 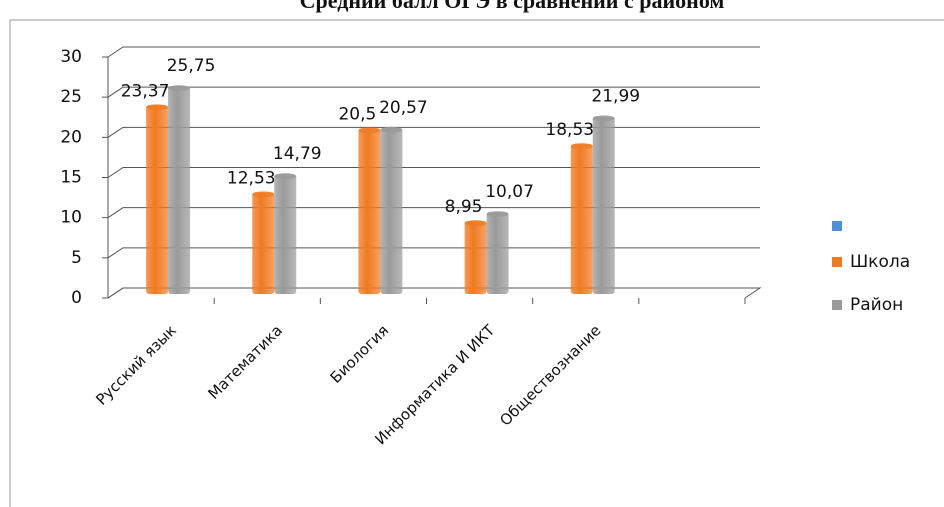 What do you see at coordinates (191, 66) in the screenshot?
I see `data-label: 25,75` at bounding box center [191, 66].